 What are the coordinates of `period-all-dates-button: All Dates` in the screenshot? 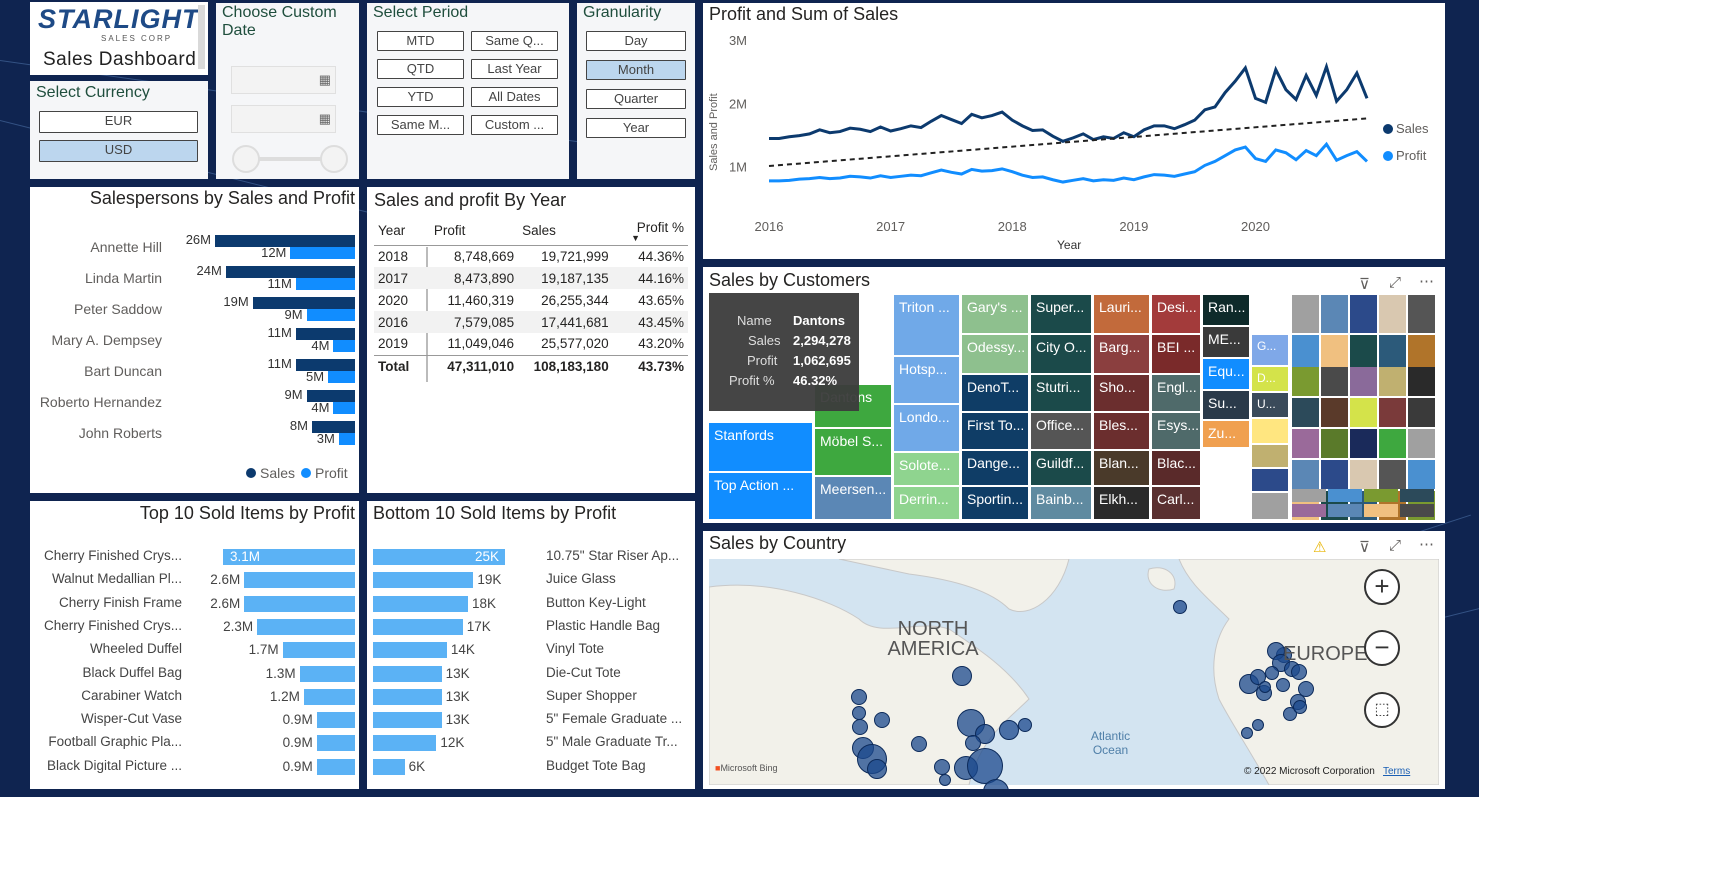 It's located at (514, 97).